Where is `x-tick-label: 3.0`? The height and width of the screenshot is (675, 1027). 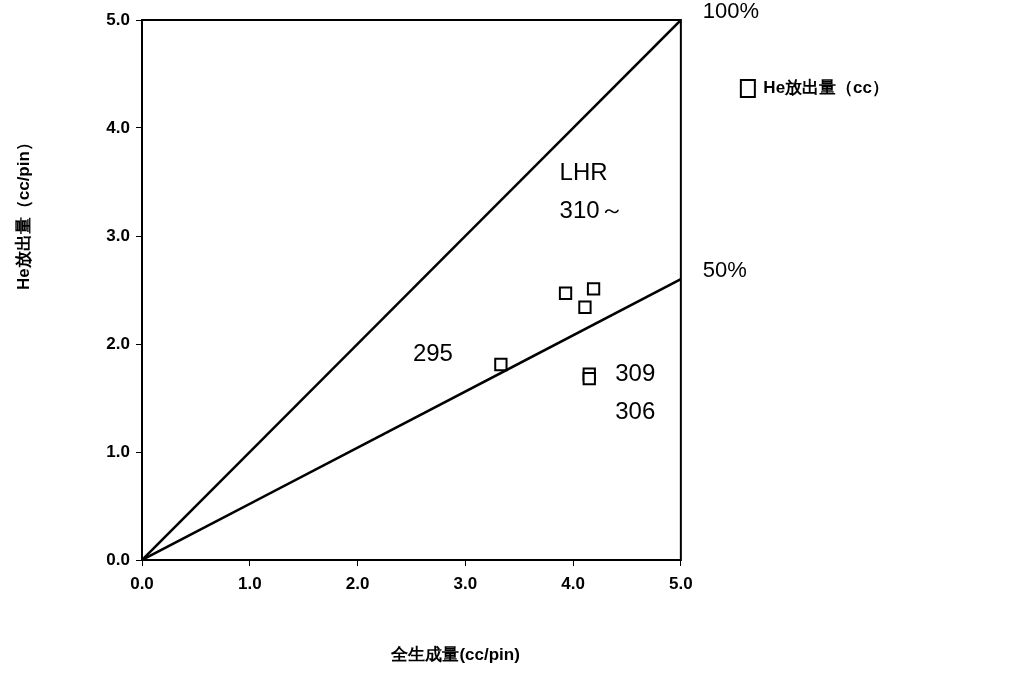
x-tick-label: 3.0 is located at coordinates (465, 583).